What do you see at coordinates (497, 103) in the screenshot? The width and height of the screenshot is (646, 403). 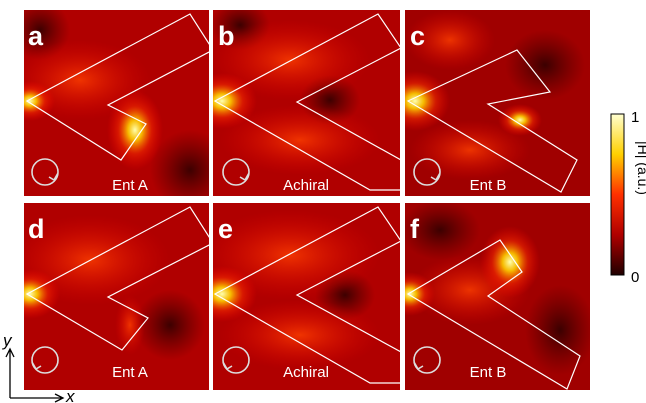 I see `panel-c` at bounding box center [497, 103].